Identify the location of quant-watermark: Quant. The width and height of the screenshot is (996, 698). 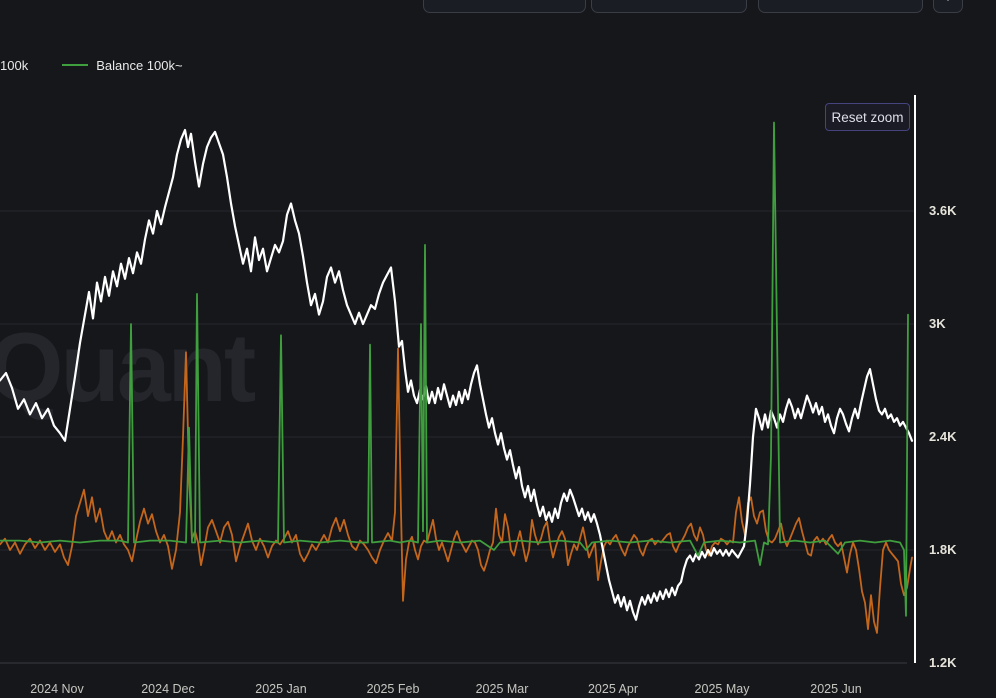
(128, 367).